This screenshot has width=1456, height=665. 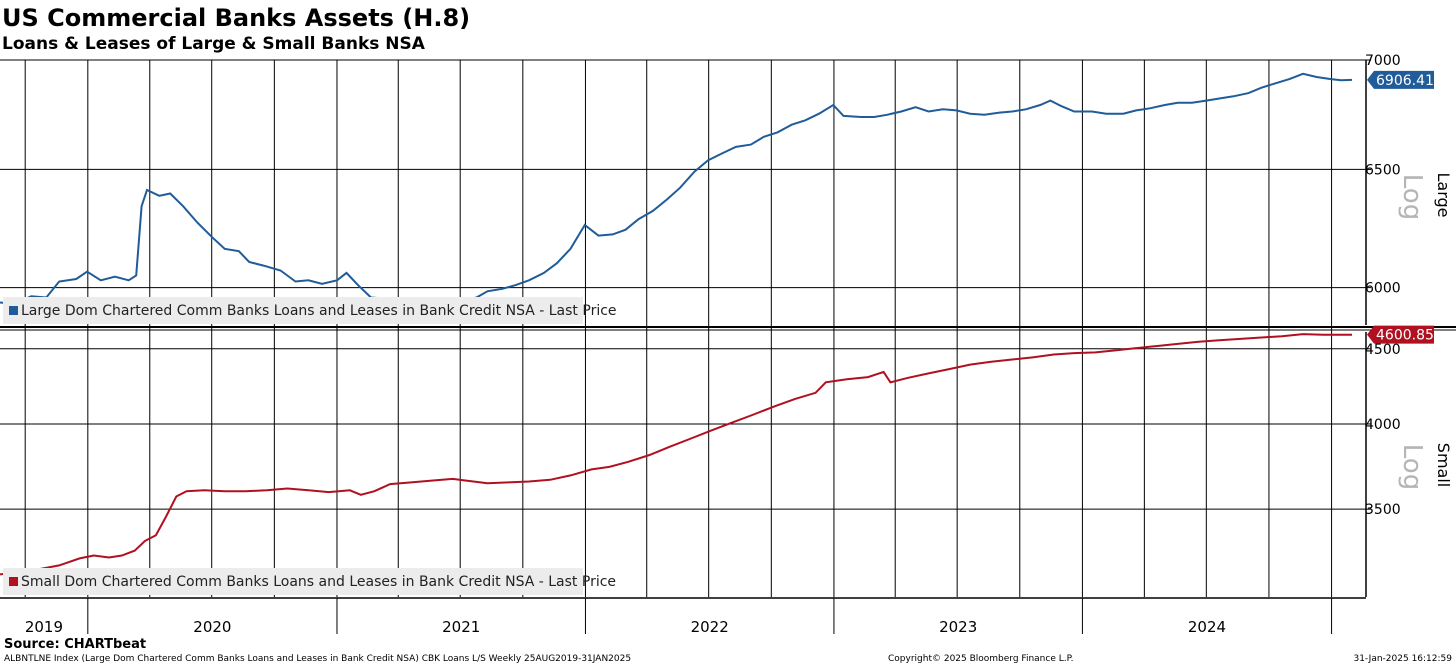 What do you see at coordinates (13, 310) in the screenshot?
I see `large-legend-swatch` at bounding box center [13, 310].